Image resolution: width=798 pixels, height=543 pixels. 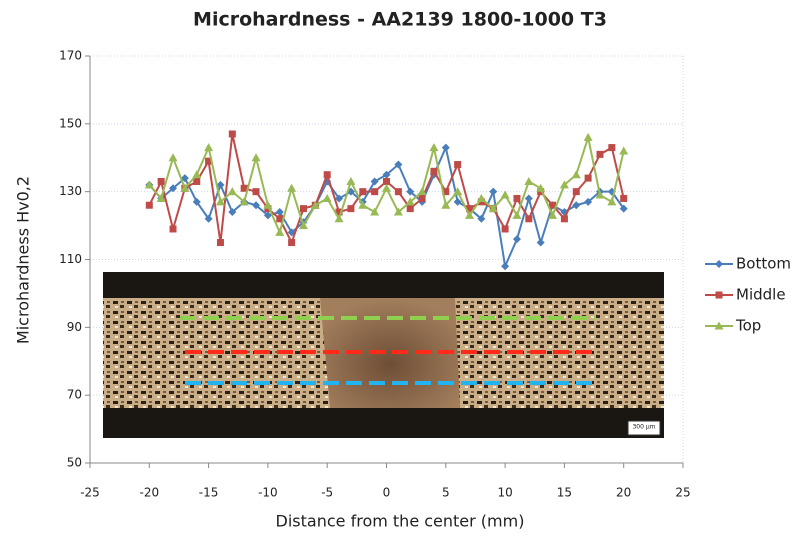 I want to click on legend-label: Bottom, so click(x=763, y=264).